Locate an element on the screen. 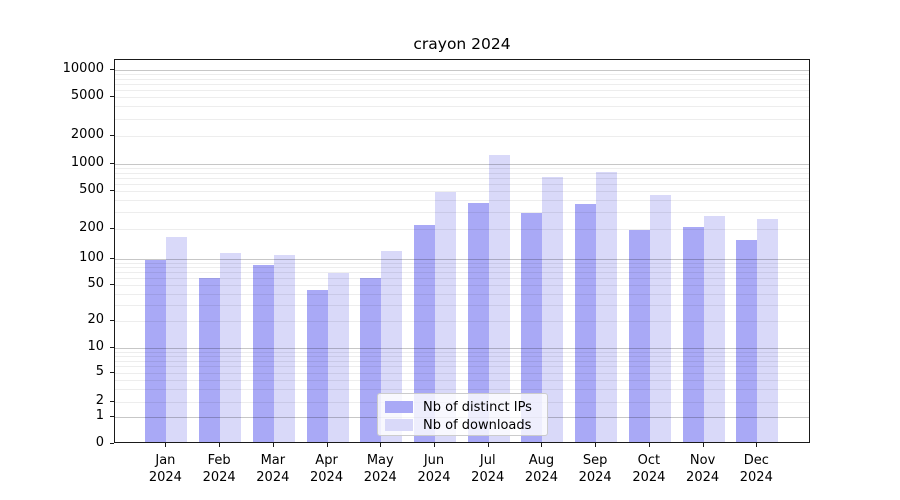 The width and height of the screenshot is (900, 500). legend-swatch-distinct-ips is located at coordinates (399, 407).